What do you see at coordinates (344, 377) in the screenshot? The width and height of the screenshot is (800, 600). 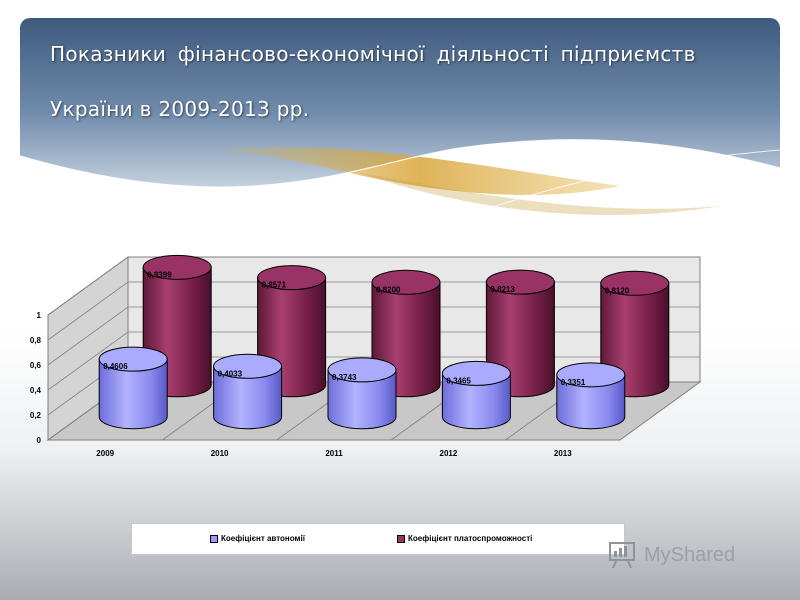 I see `data-label-autonomy: 0,3743` at bounding box center [344, 377].